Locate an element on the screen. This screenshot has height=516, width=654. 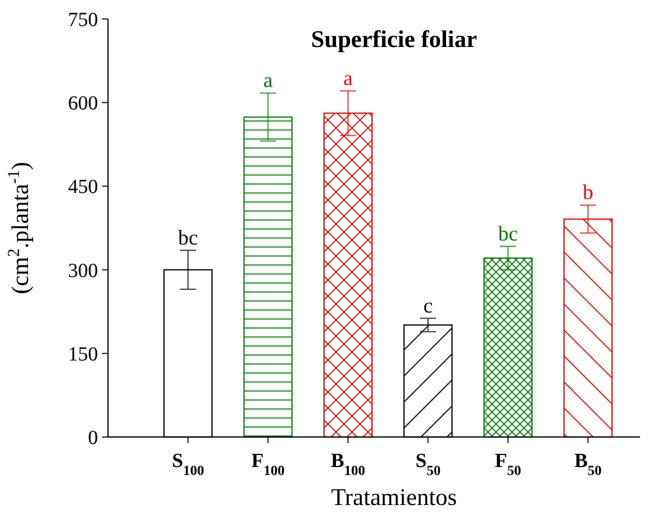
annotation: c is located at coordinates (428, 305).